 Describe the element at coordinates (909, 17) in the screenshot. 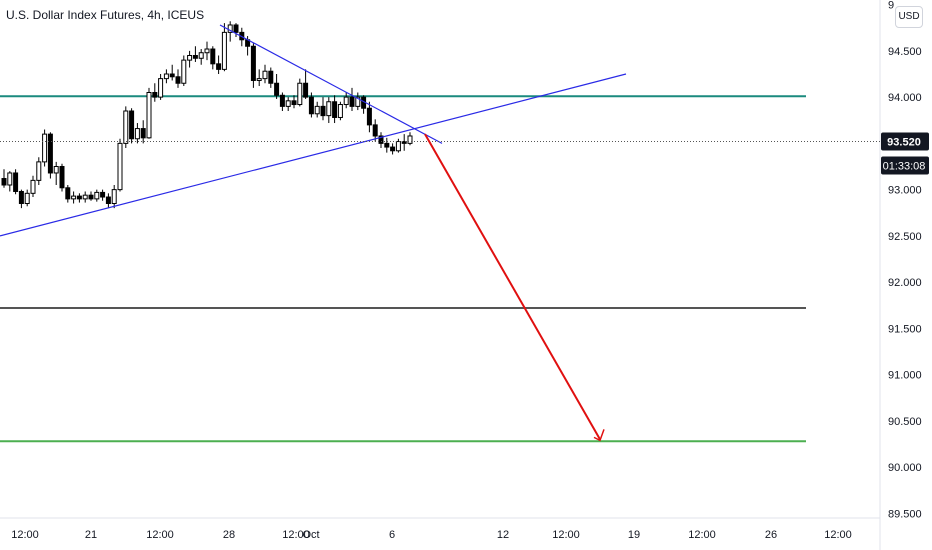

I see `currency-button: USD` at that location.